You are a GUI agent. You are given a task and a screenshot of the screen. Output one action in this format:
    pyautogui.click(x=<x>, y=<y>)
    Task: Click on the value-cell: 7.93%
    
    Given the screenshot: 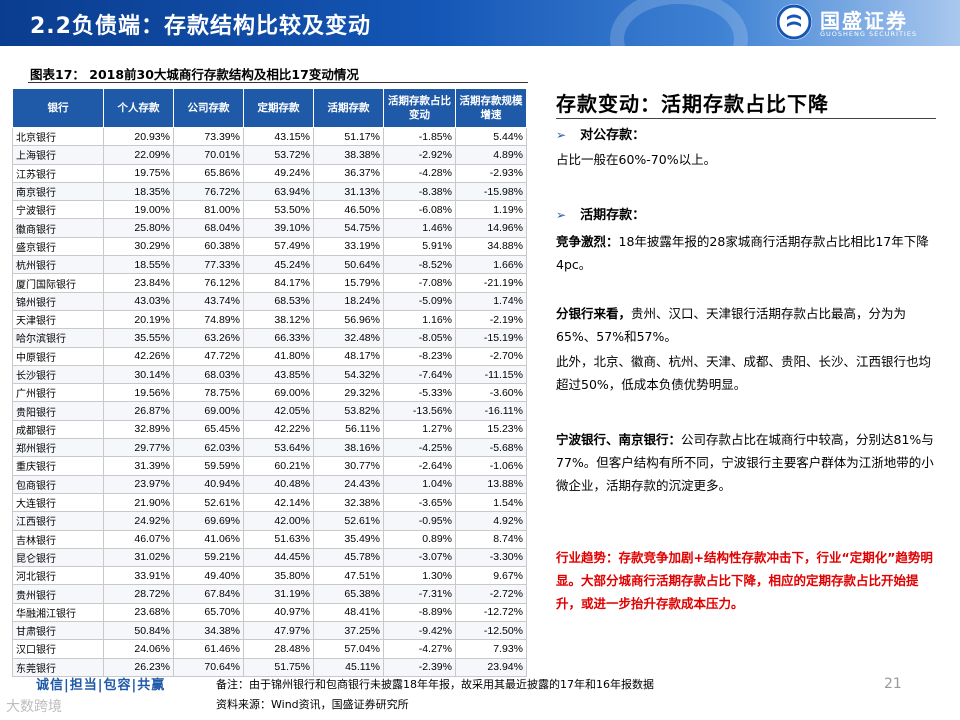 What is the action you would take?
    pyautogui.click(x=491, y=649)
    